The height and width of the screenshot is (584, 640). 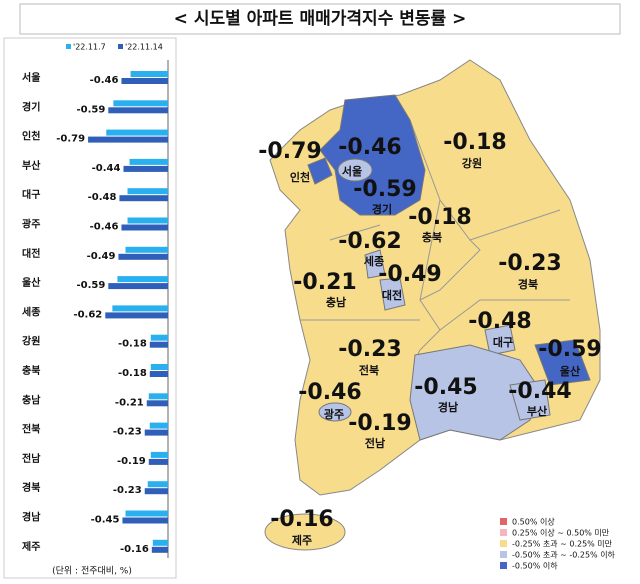 What do you see at coordinates (106, 168) in the screenshot?
I see `value-label: -0.44` at bounding box center [106, 168].